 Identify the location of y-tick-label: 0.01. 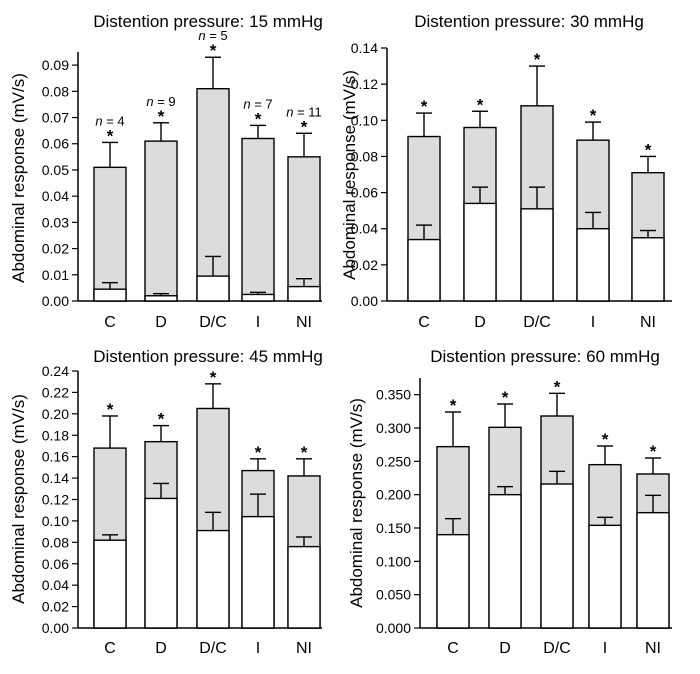
(55, 275).